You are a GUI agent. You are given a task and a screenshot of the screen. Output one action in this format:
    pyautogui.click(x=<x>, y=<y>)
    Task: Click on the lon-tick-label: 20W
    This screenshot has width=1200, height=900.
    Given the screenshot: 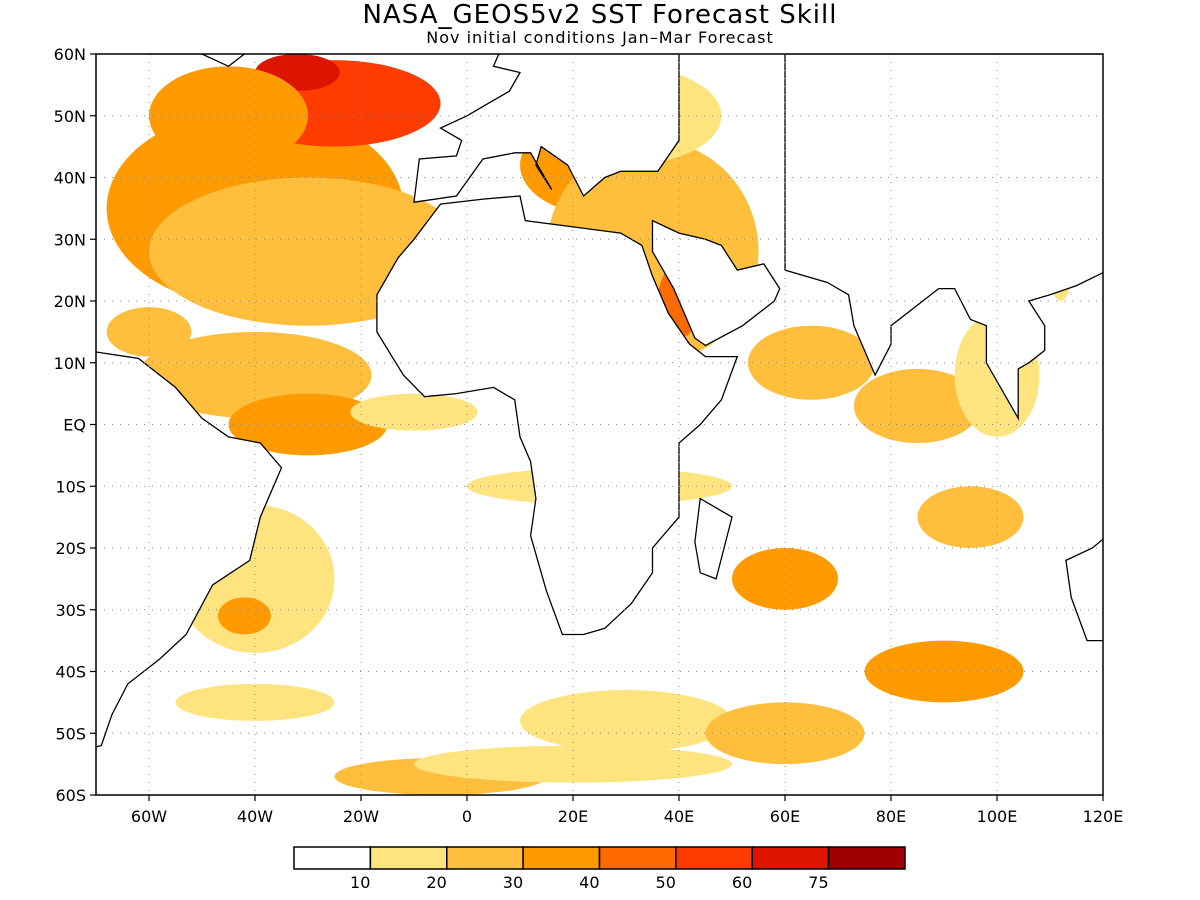 What is the action you would take?
    pyautogui.click(x=361, y=816)
    